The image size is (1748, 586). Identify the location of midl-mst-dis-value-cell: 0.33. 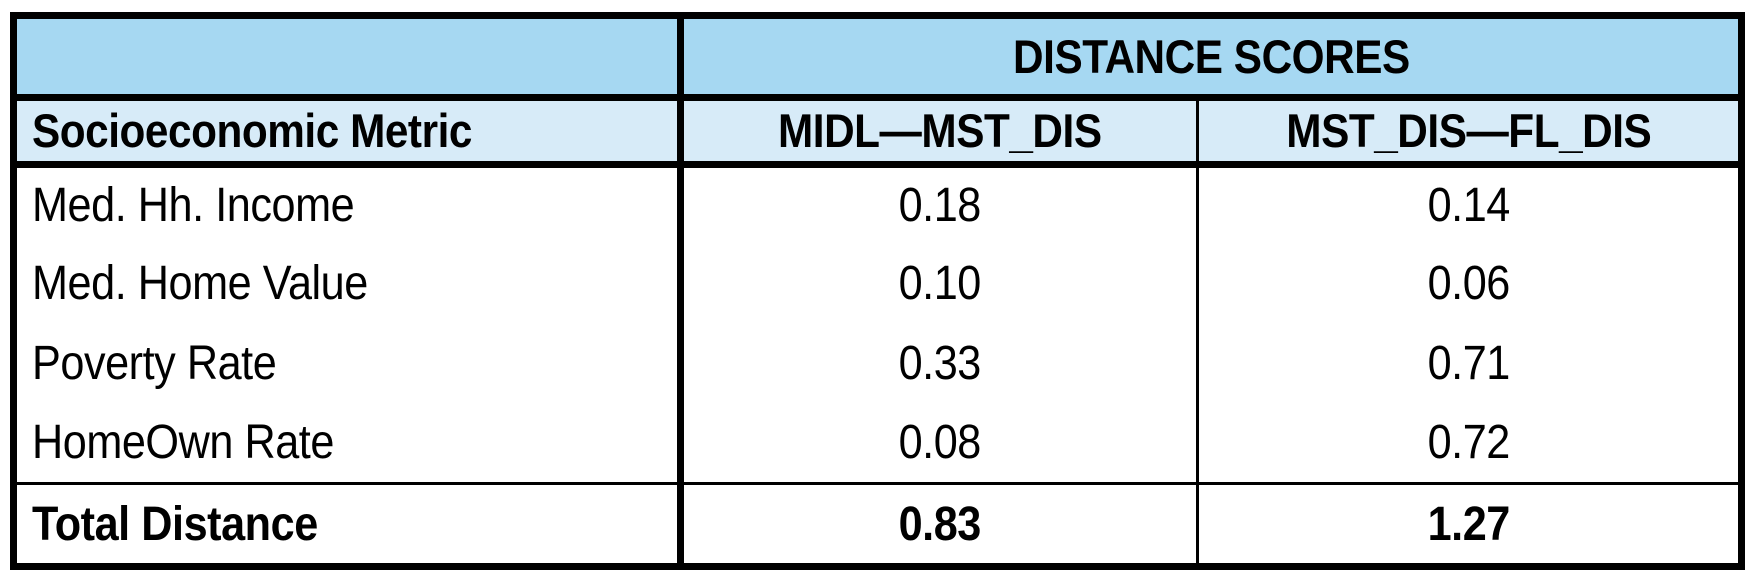
(939, 363).